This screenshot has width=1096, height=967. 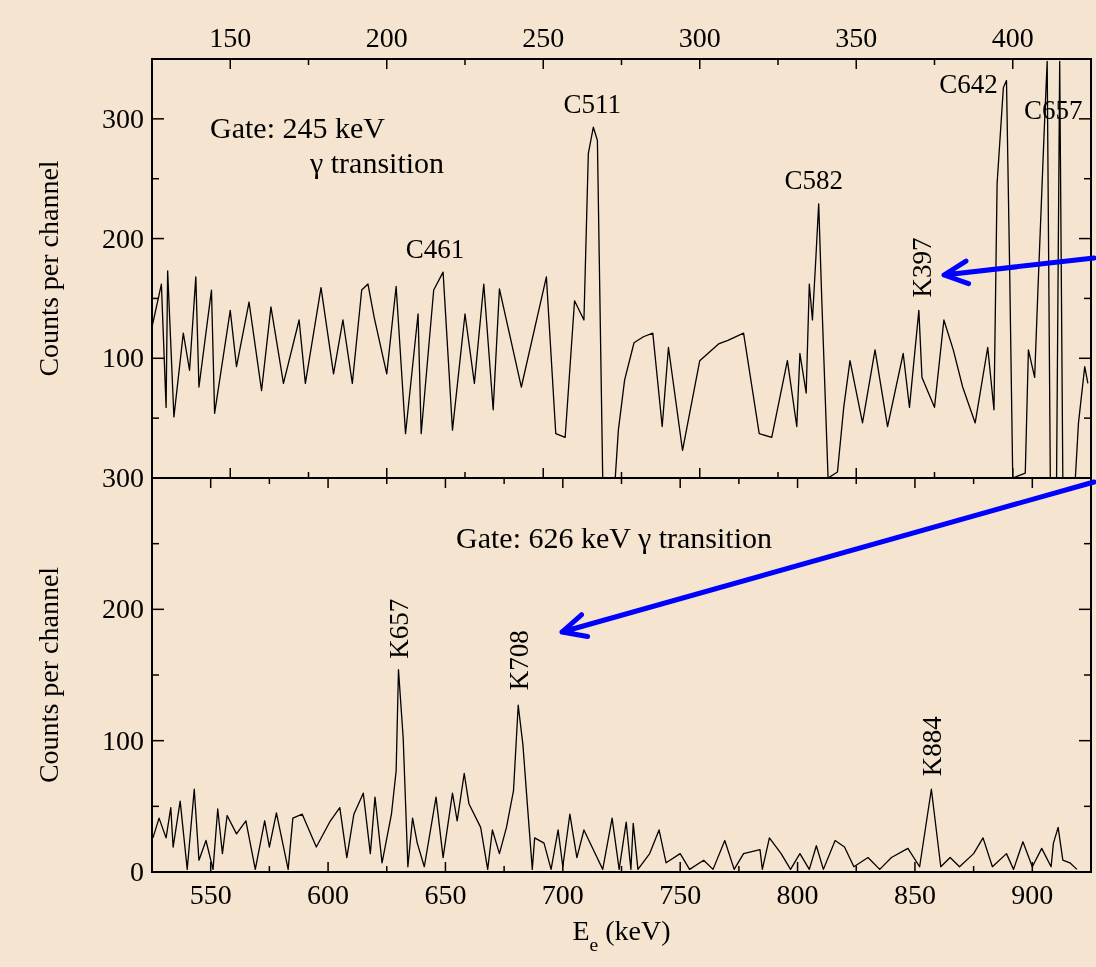 I want to click on x-tick-label: 400, so click(x=1012, y=37).